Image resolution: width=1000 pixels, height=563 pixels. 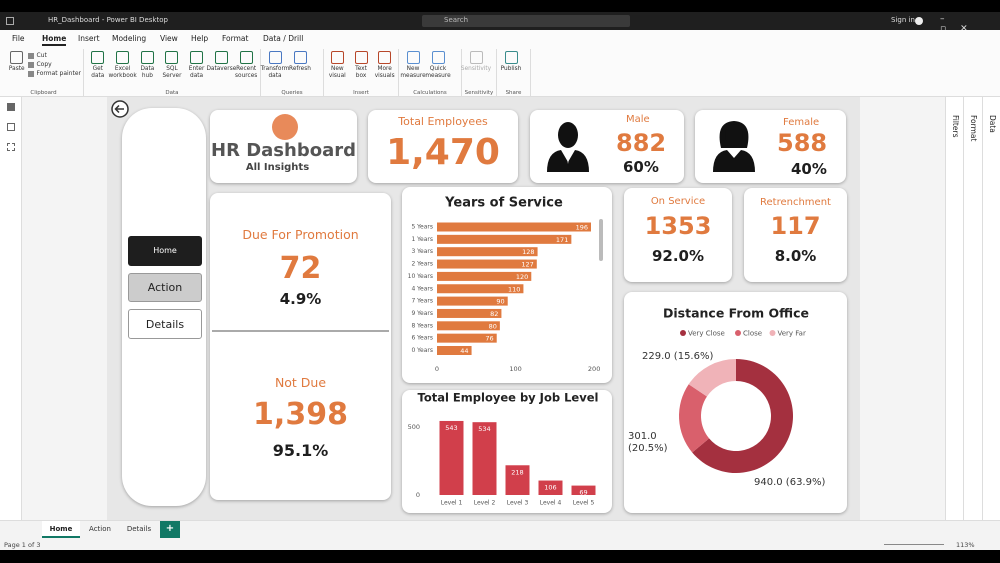 What do you see at coordinates (972, 308) in the screenshot?
I see `format-pane: Format` at bounding box center [972, 308].